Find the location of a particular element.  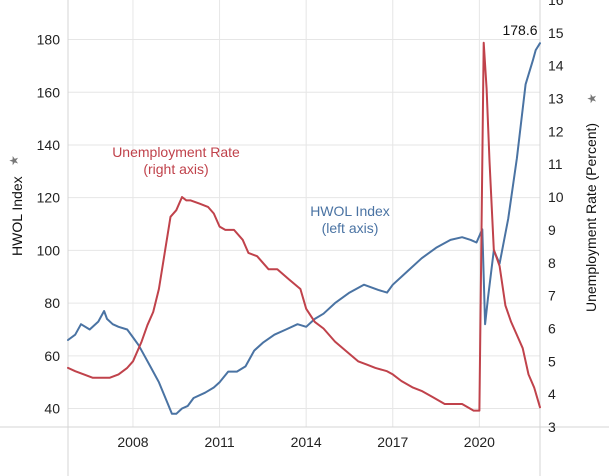

right-axis-pin-icon: ★ is located at coordinates (592, 98).